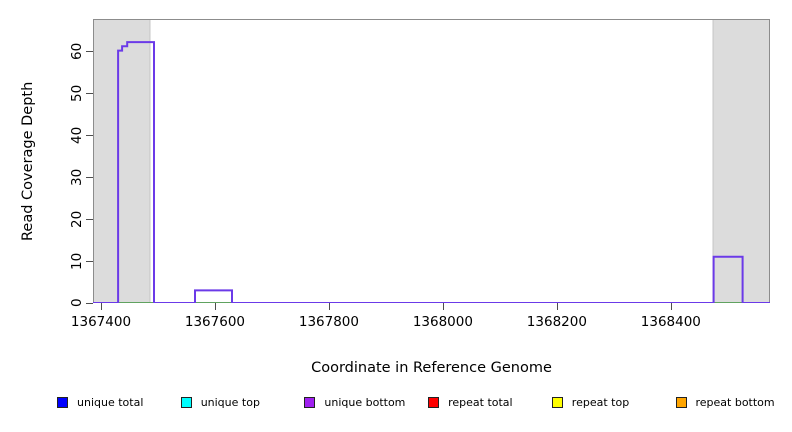 Image resolution: width=792 pixels, height=432 pixels. Describe the element at coordinates (741, 161) in the screenshot. I see `right-flank-shading` at that location.